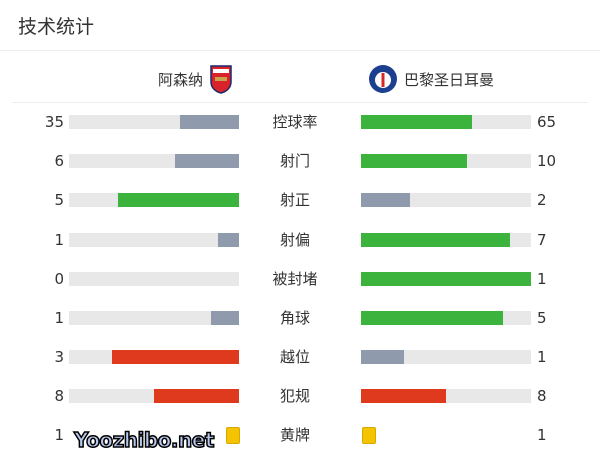 The height and width of the screenshot is (456, 600). I want to click on stat-row: 1 射偏 7, so click(300, 240).